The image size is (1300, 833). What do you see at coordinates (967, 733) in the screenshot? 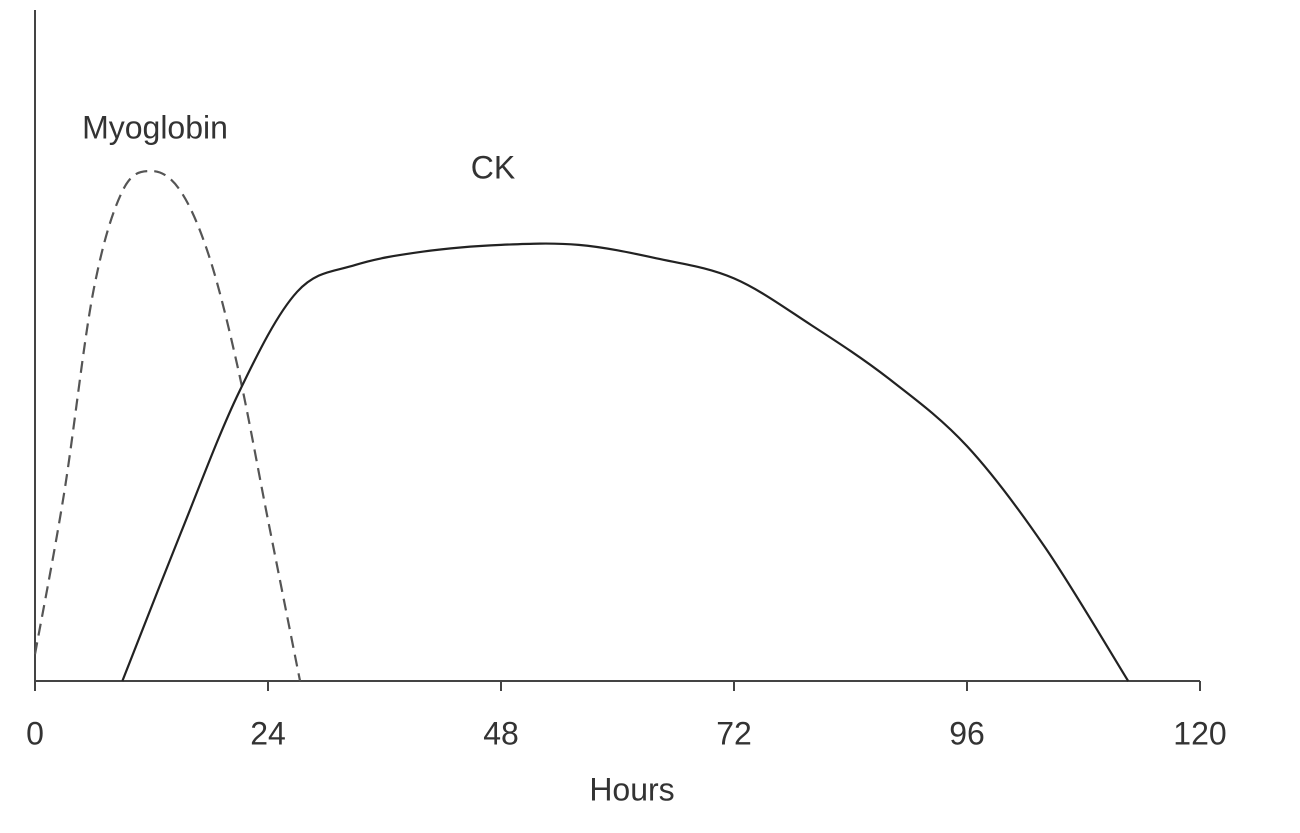
I see `x-tick-label: 96` at bounding box center [967, 733].